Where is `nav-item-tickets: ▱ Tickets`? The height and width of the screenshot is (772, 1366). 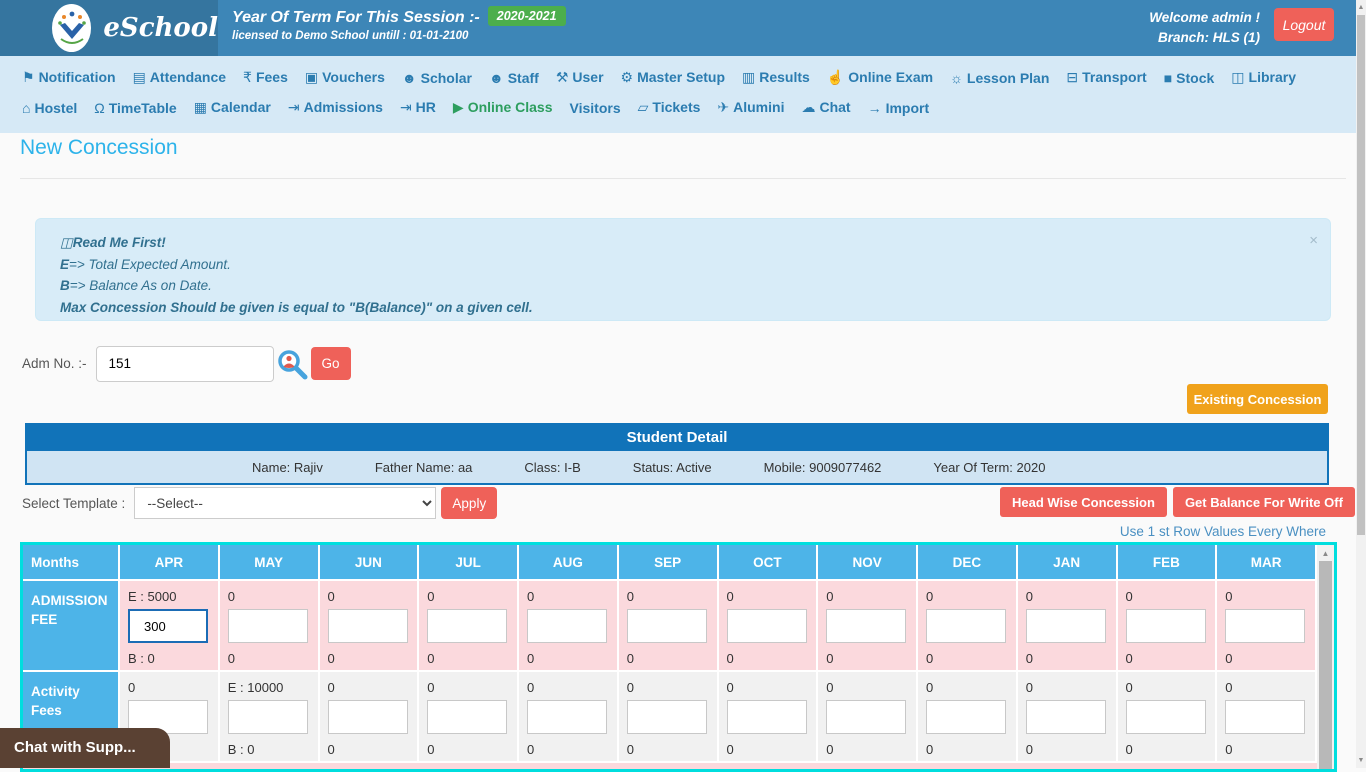 nav-item-tickets: ▱ Tickets is located at coordinates (669, 107).